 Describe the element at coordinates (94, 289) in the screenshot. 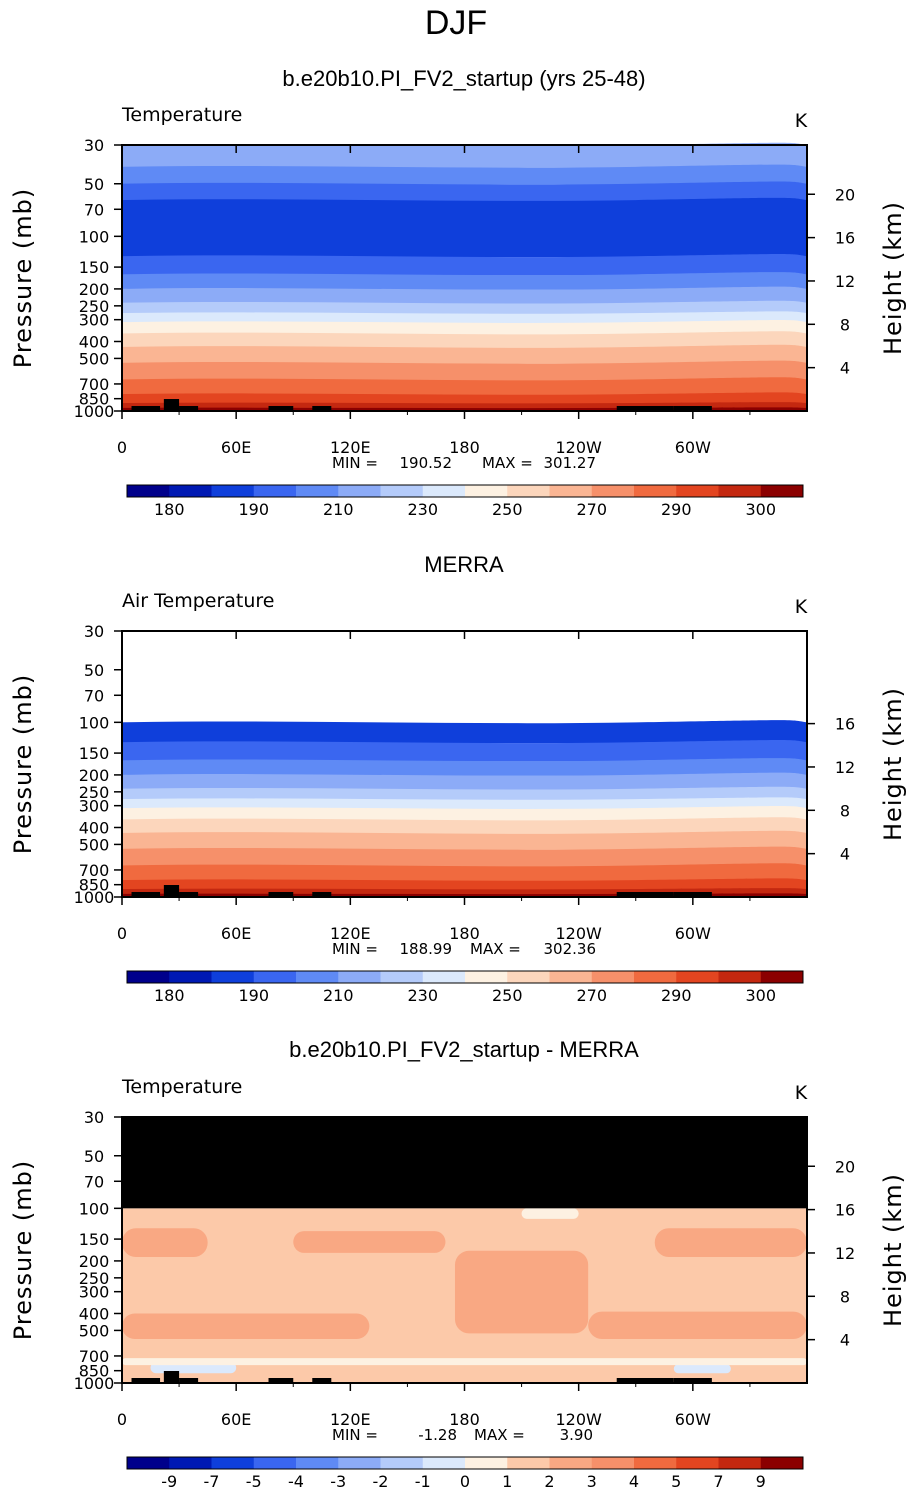

I see `y-tick-label: 200` at that location.